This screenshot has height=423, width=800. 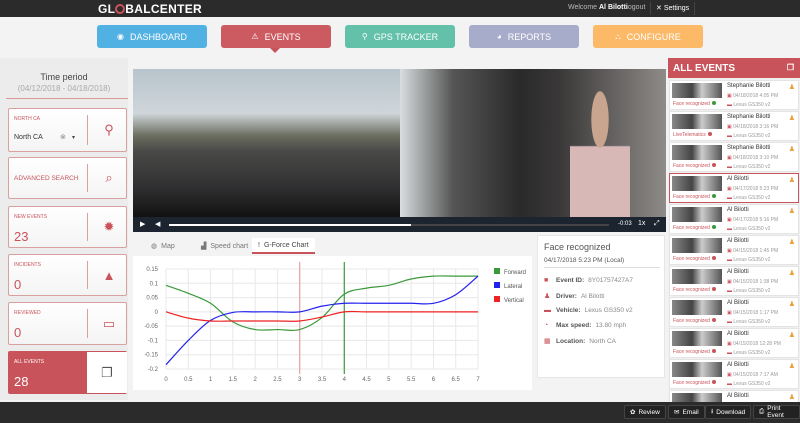 I want to click on nav-gps-tracker: ⚲ GPS TRACKER, so click(x=400, y=36).